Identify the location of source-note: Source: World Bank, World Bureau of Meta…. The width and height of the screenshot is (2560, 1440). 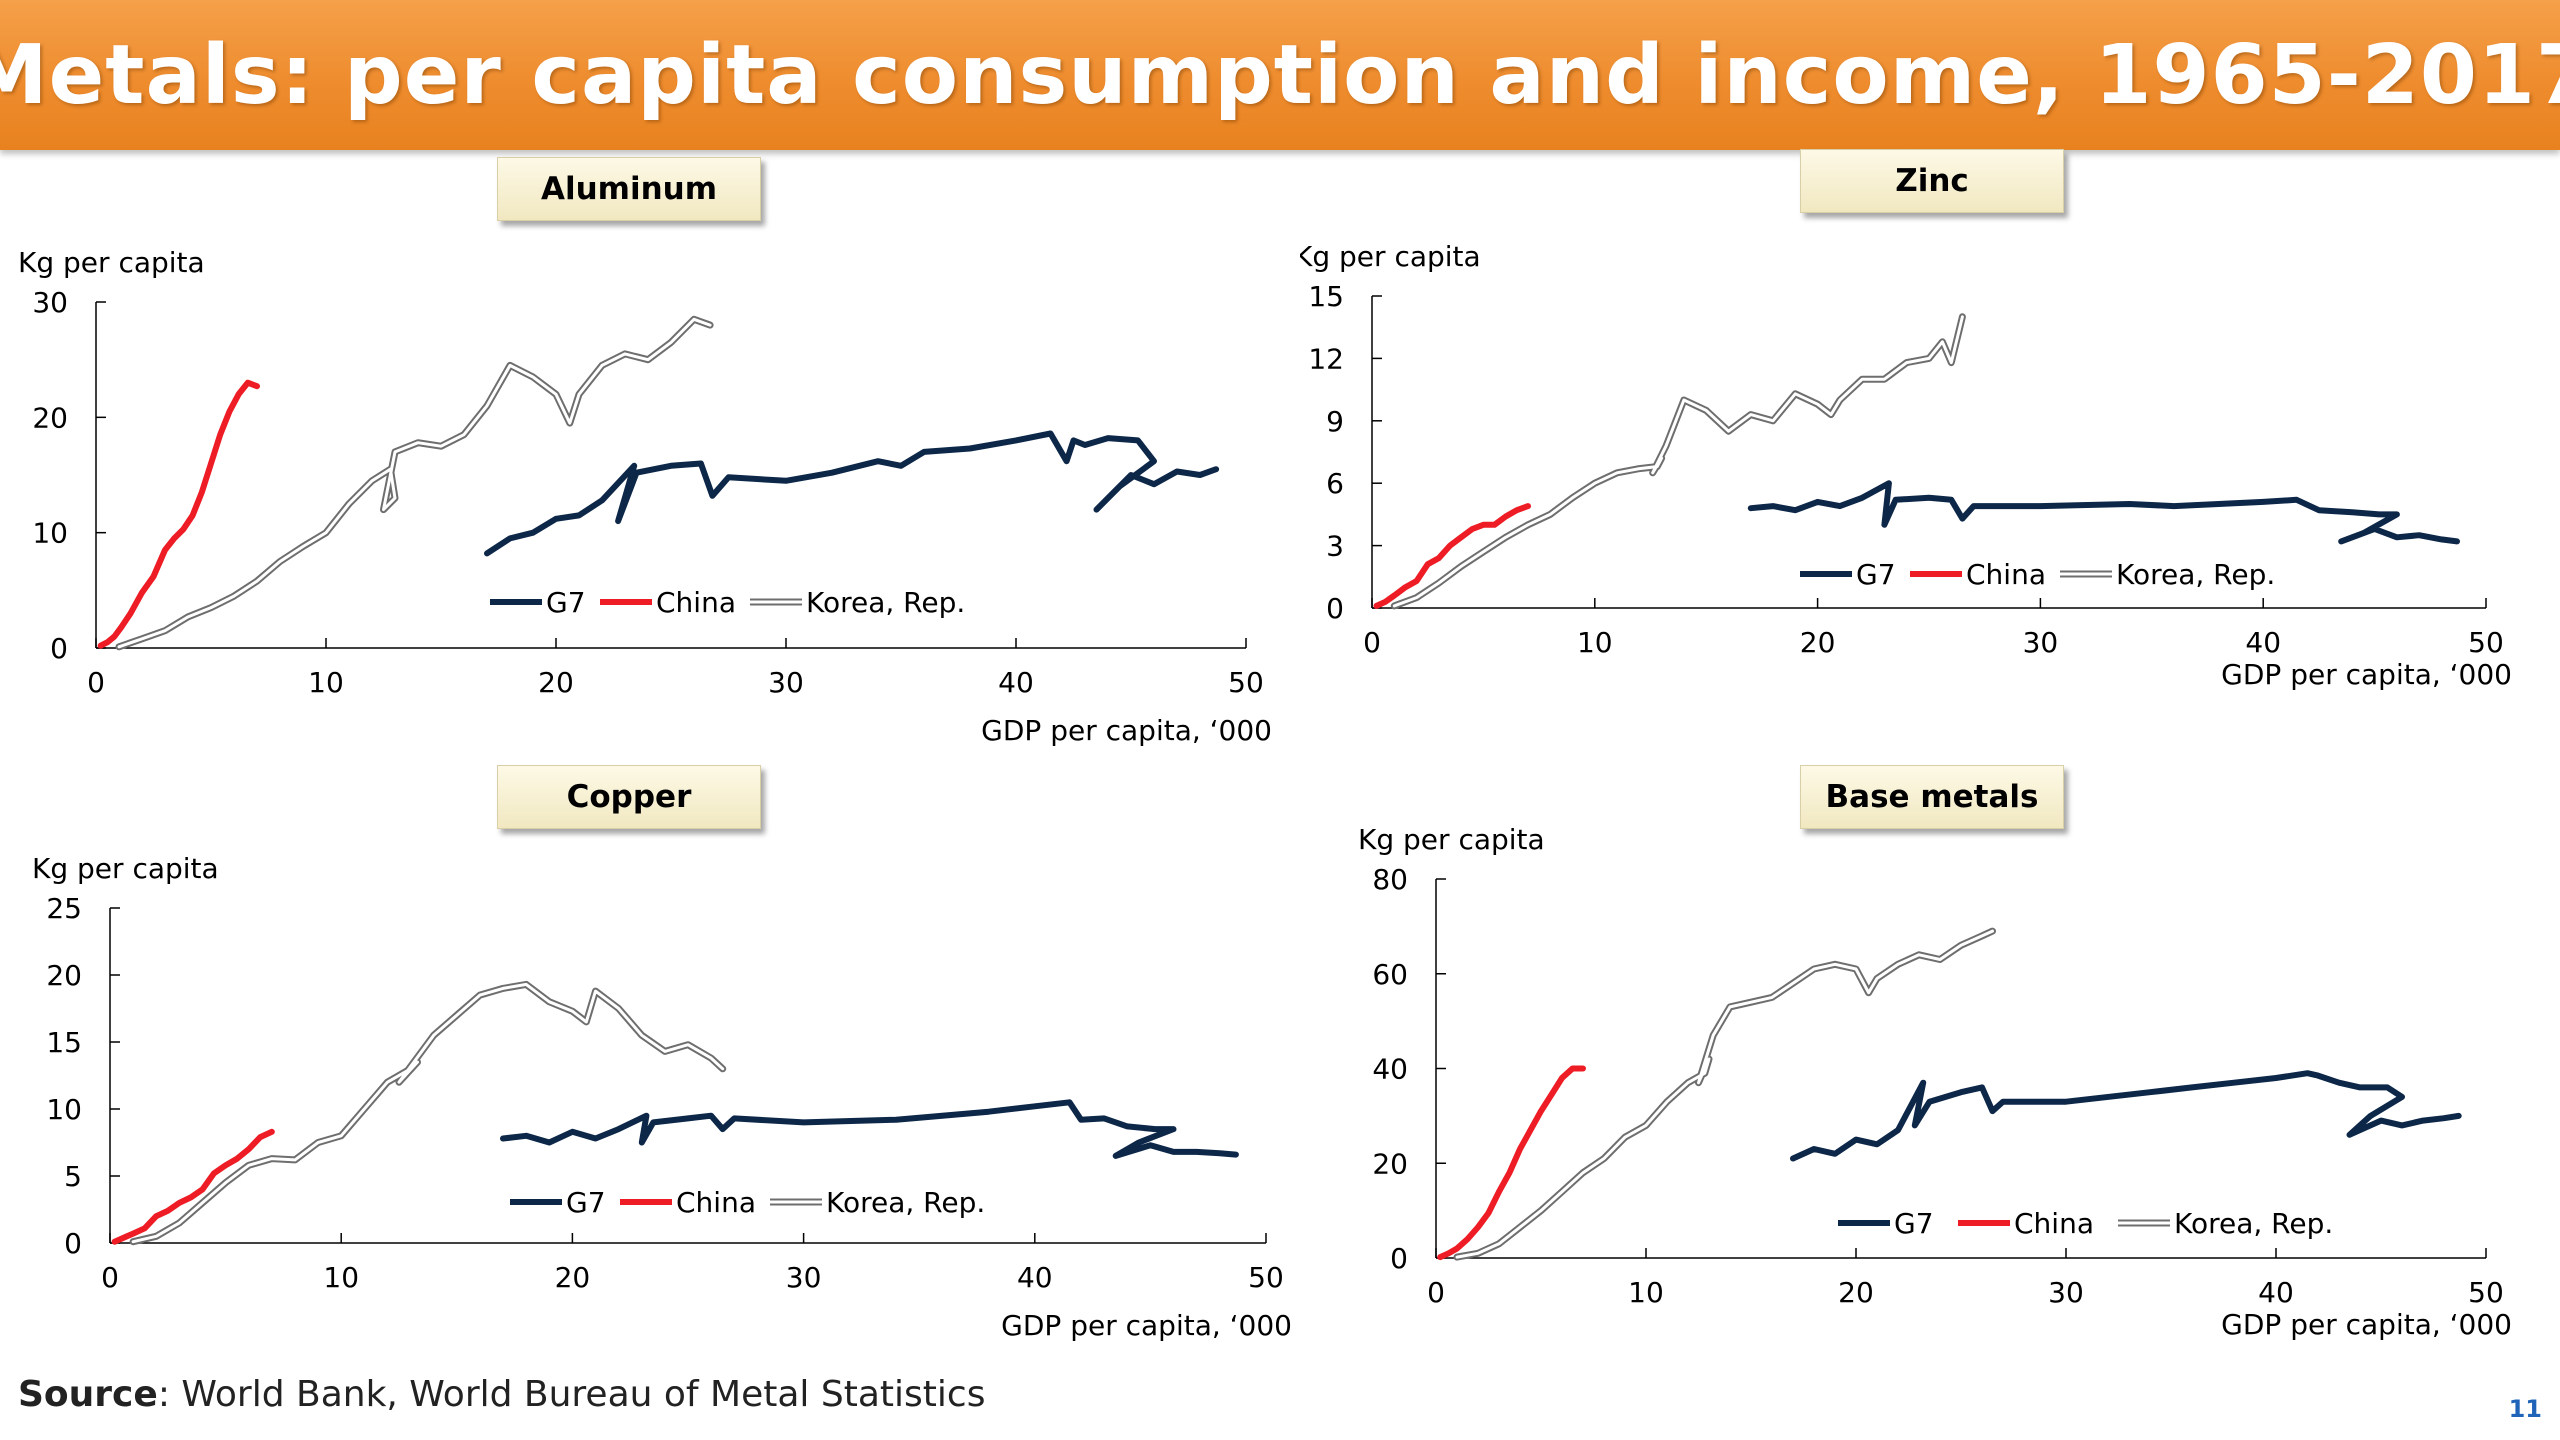
(501, 1394).